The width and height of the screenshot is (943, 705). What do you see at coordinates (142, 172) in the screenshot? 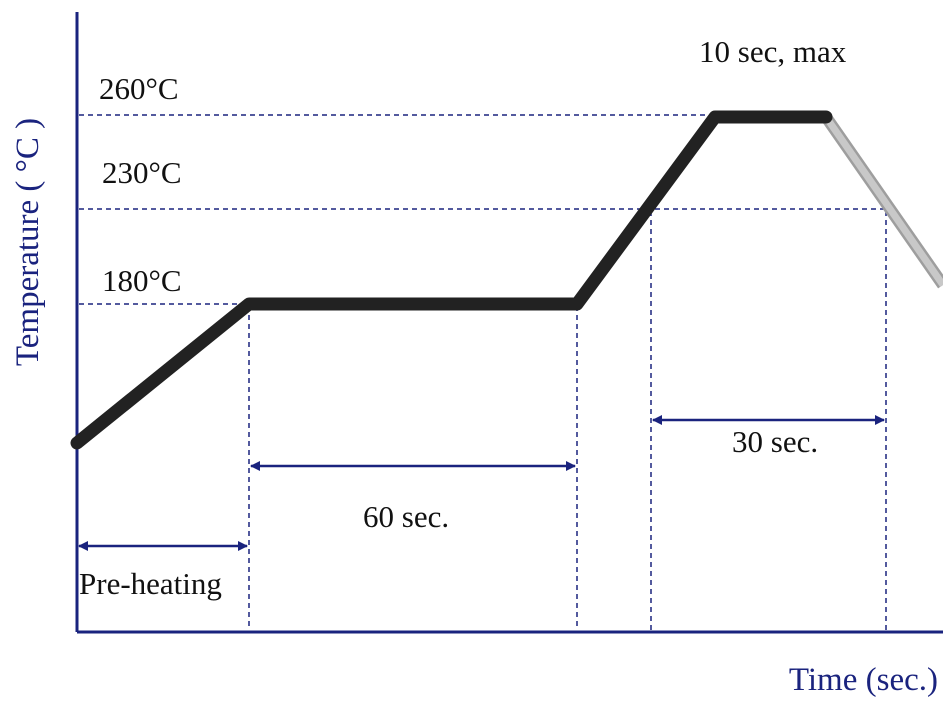
I see `label-230: 230°C` at bounding box center [142, 172].